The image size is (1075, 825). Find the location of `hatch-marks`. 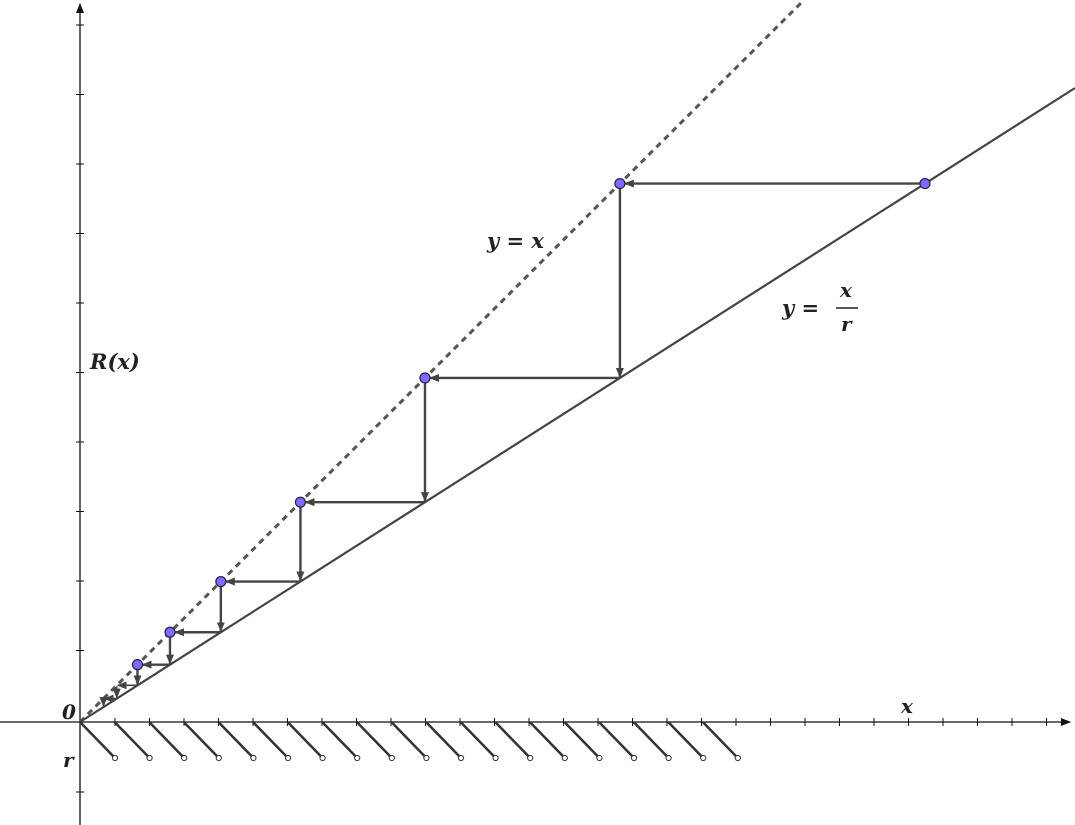

hatch-marks is located at coordinates (410, 741).